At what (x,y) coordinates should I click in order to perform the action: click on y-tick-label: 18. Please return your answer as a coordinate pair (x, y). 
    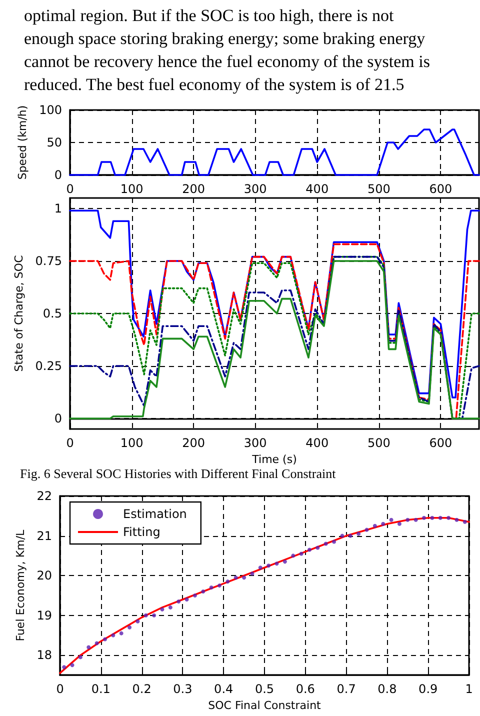
    Looking at the image, I should click on (44, 655).